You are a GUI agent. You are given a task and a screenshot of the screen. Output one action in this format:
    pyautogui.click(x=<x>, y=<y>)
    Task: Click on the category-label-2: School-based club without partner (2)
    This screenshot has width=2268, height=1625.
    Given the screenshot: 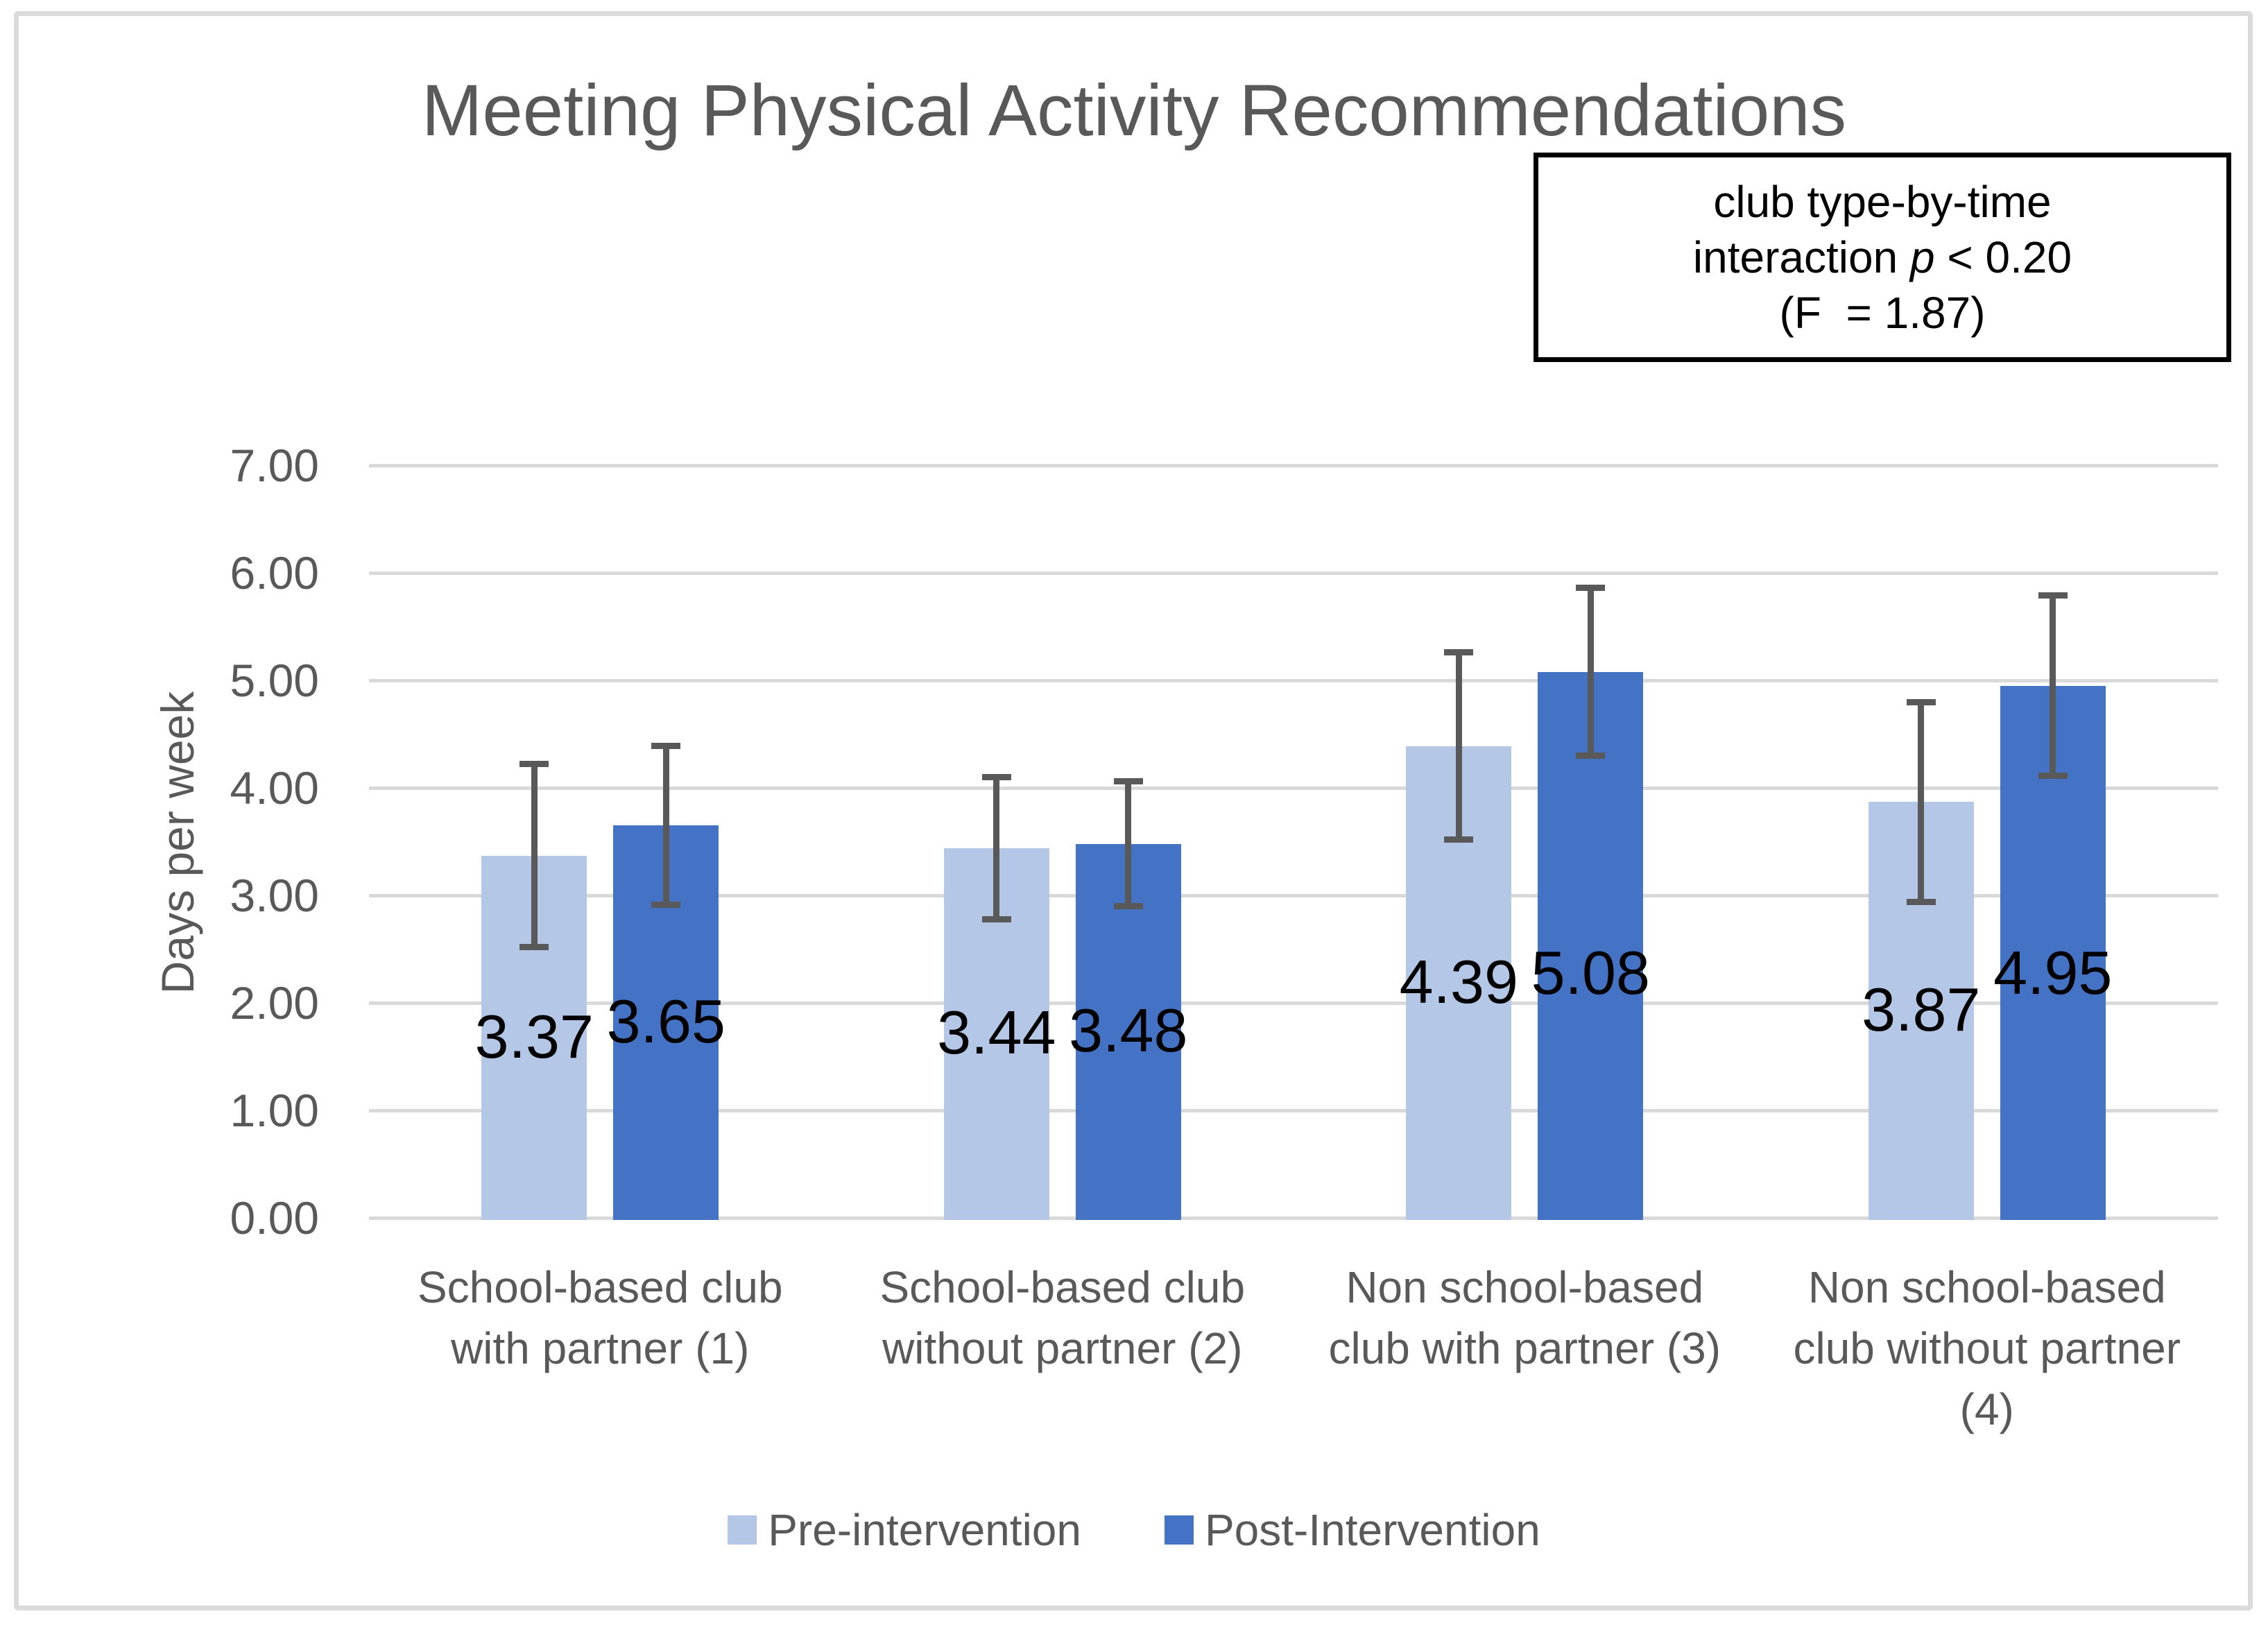 What is the action you would take?
    pyautogui.click(x=1063, y=1318)
    